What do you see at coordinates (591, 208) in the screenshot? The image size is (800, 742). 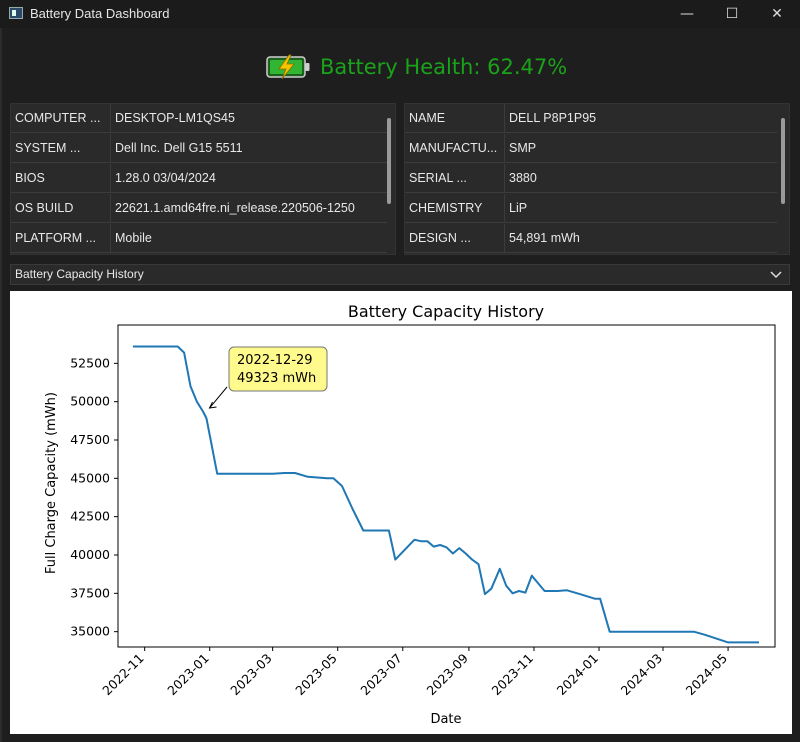 I see `table-row: CHEMISTRY LiP` at bounding box center [591, 208].